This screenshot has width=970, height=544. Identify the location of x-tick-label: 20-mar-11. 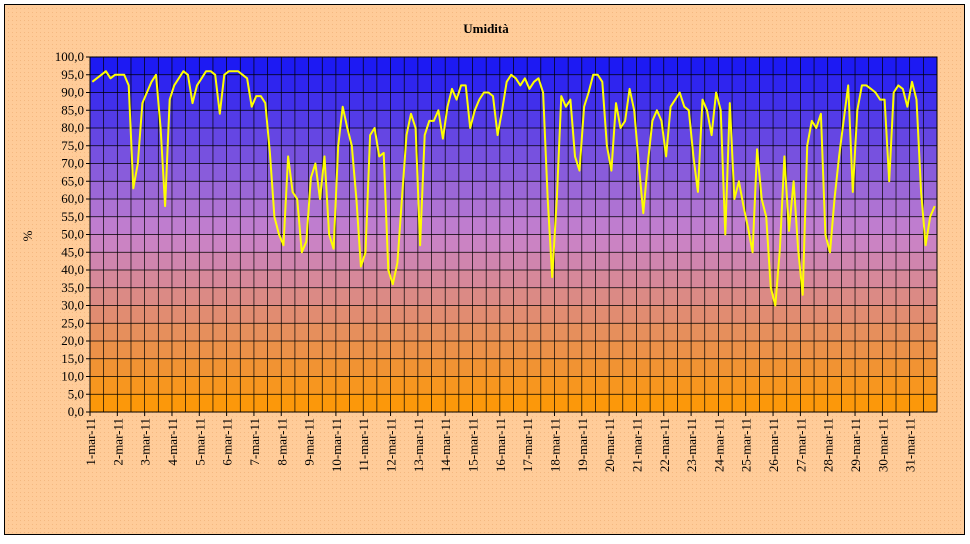
(609, 445).